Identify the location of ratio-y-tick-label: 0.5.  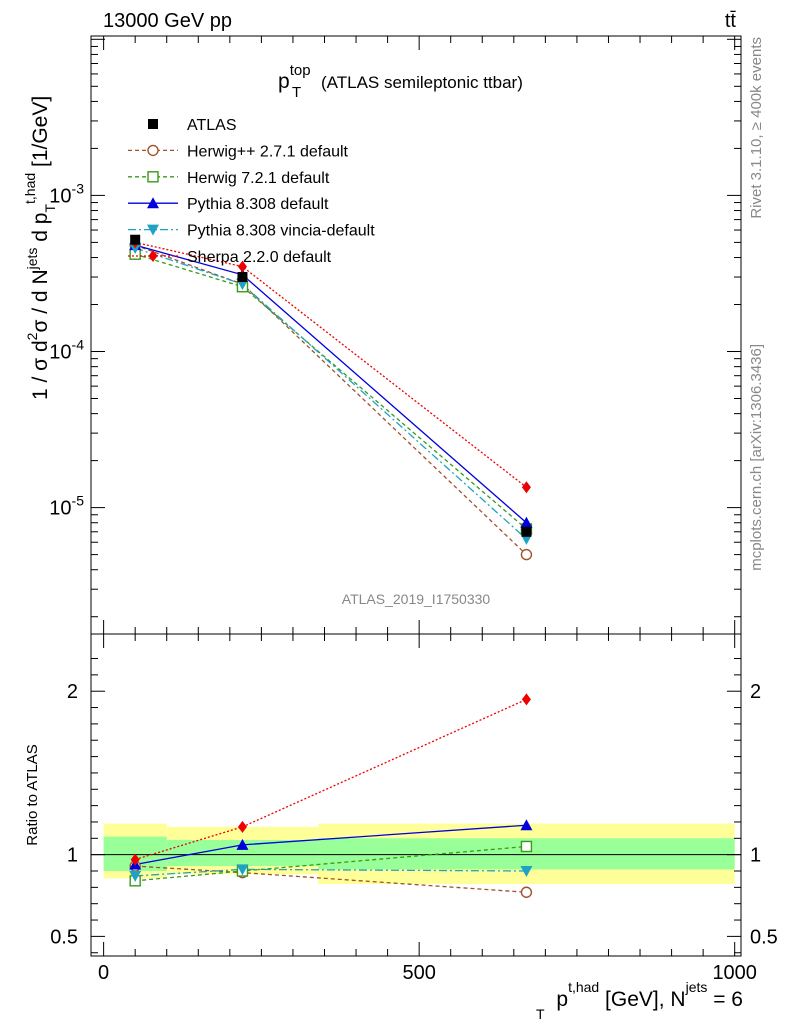
(64, 937).